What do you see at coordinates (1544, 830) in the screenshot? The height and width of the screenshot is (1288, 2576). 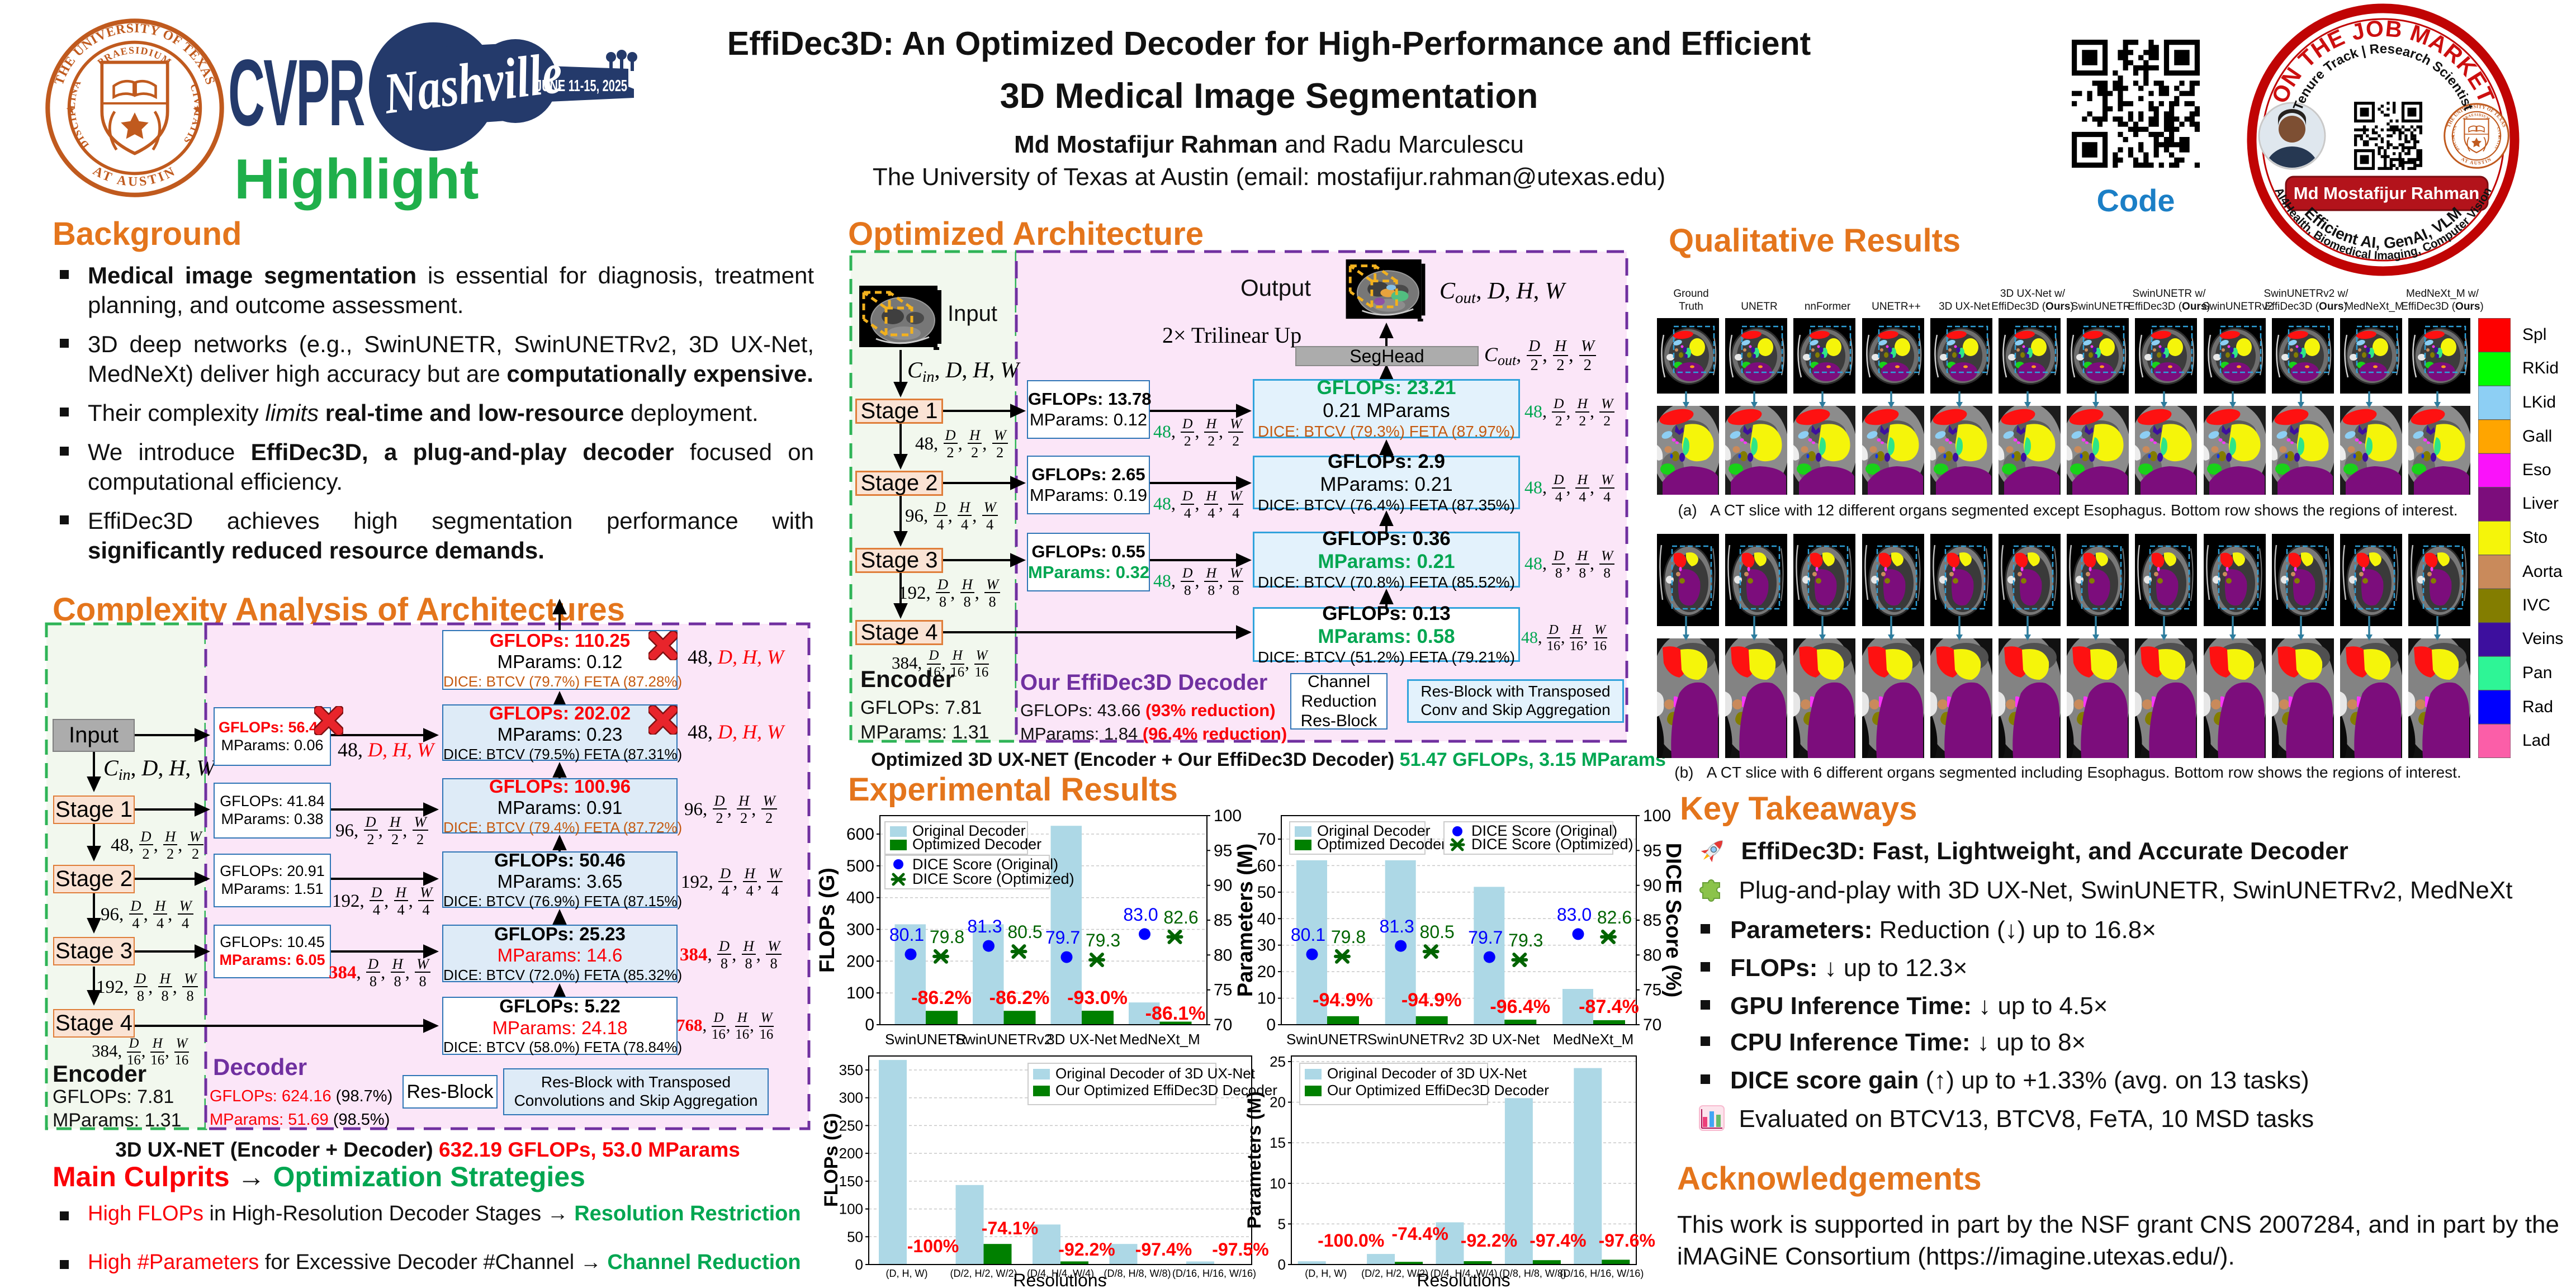 I see `svg-text: DICE Score (Original)` at bounding box center [1544, 830].